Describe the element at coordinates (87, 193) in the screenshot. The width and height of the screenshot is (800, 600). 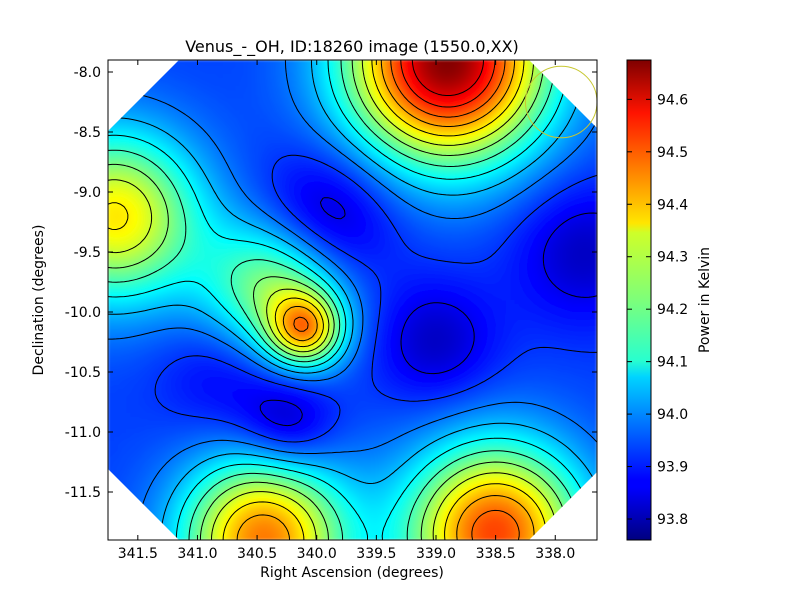
I see `y-tick-label: -9.0` at that location.